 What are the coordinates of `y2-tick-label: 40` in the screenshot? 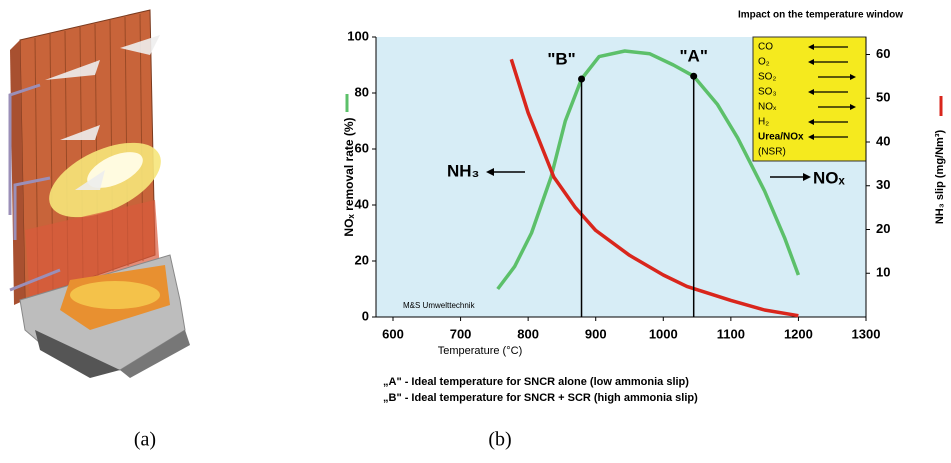 It's located at (883, 140).